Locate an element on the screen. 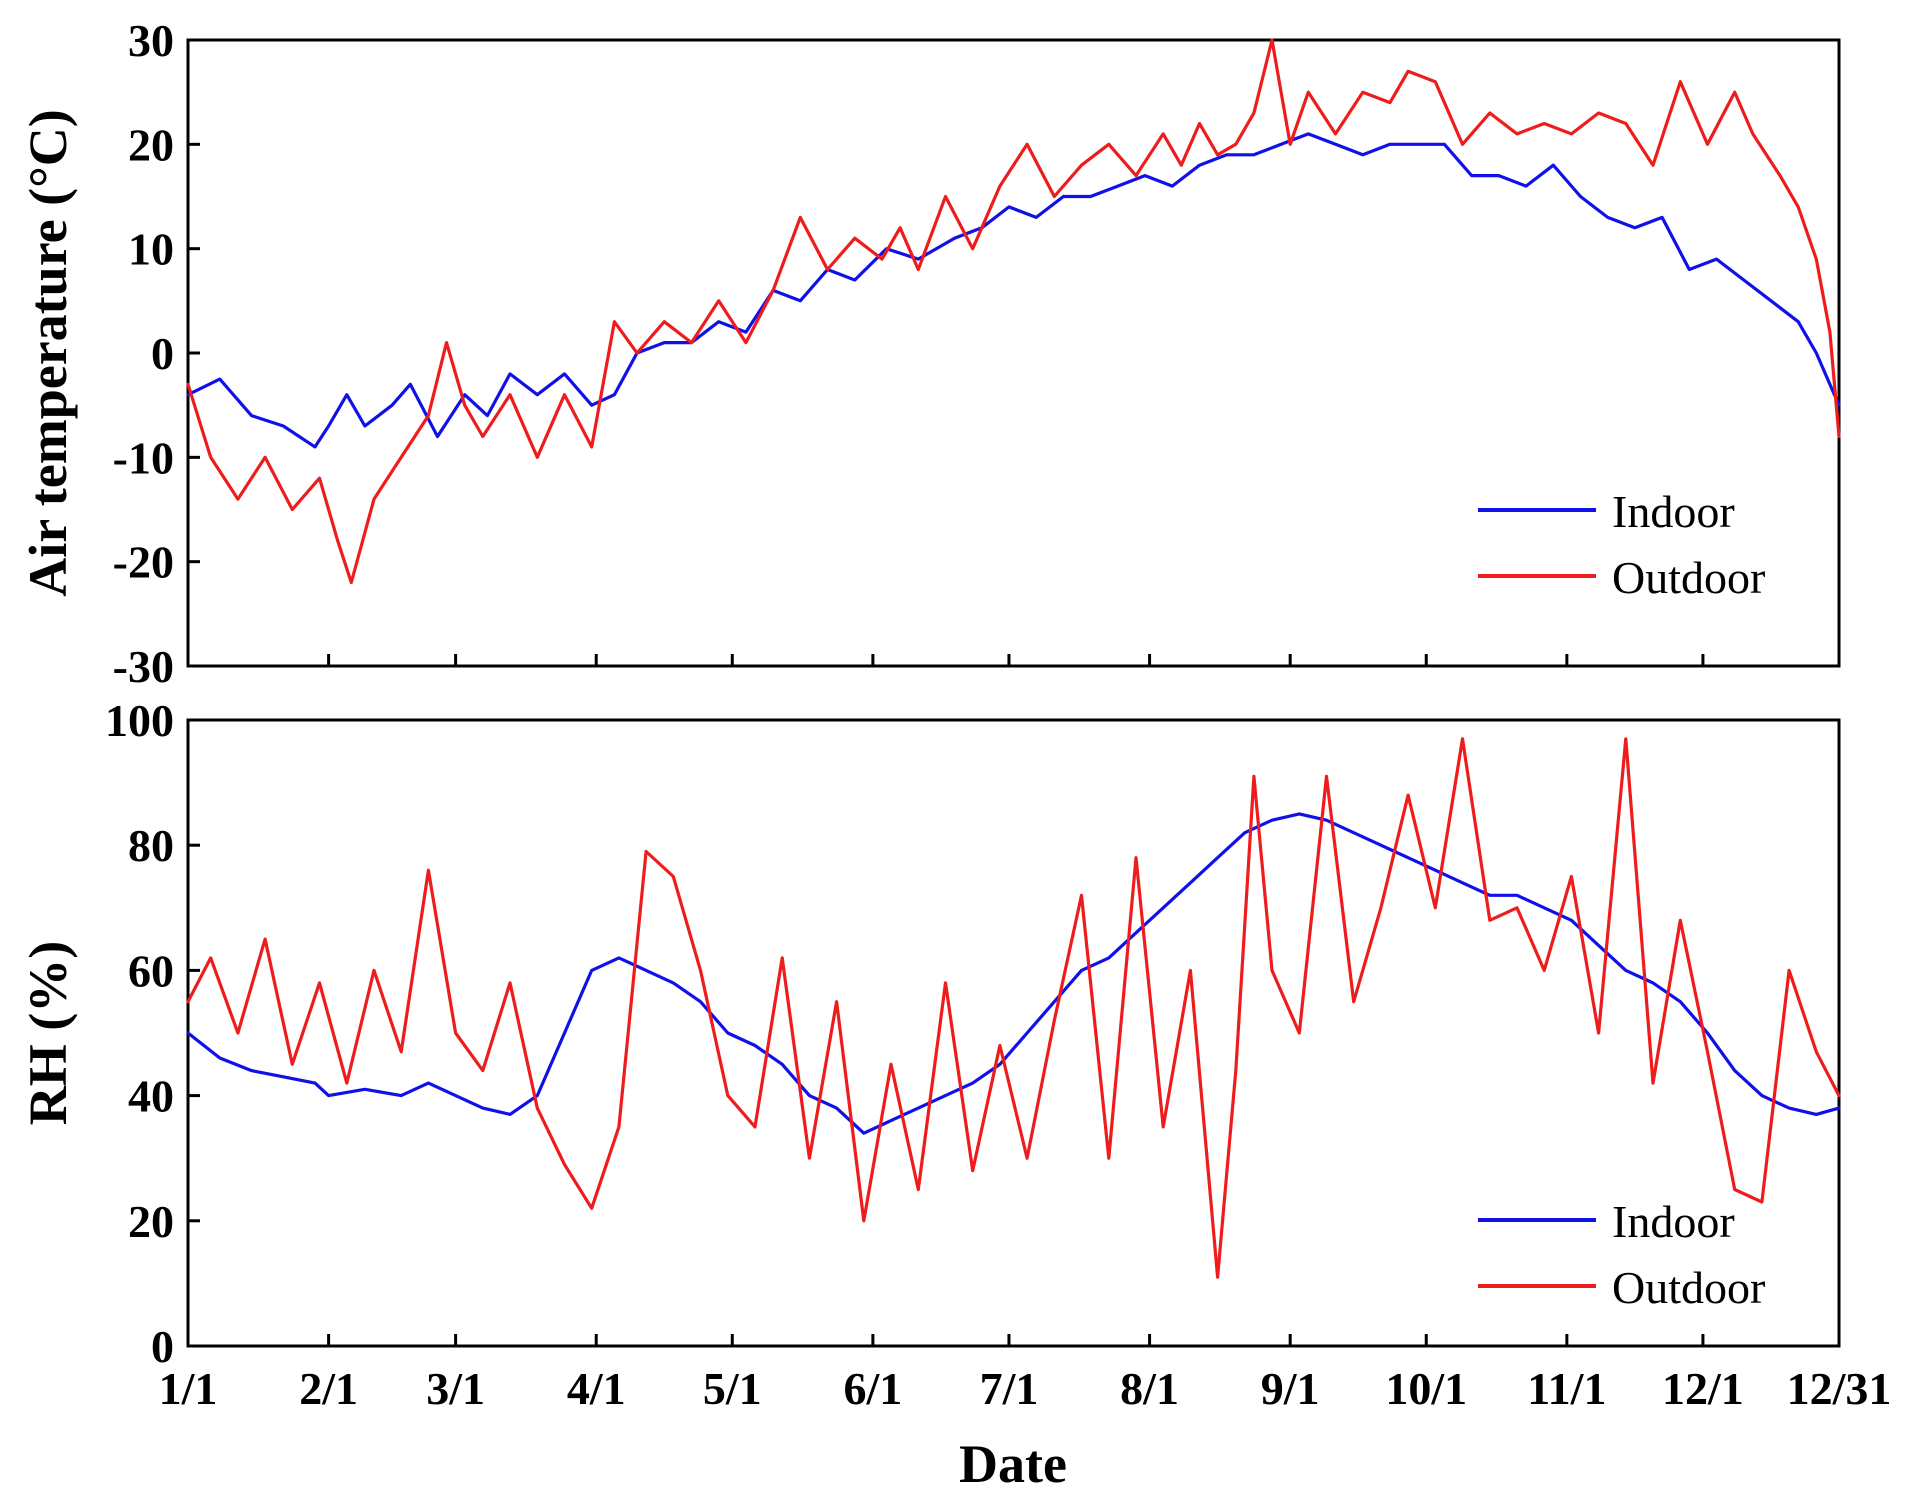  x-tick-label-12/31: 12/31 is located at coordinates (1839, 1388).